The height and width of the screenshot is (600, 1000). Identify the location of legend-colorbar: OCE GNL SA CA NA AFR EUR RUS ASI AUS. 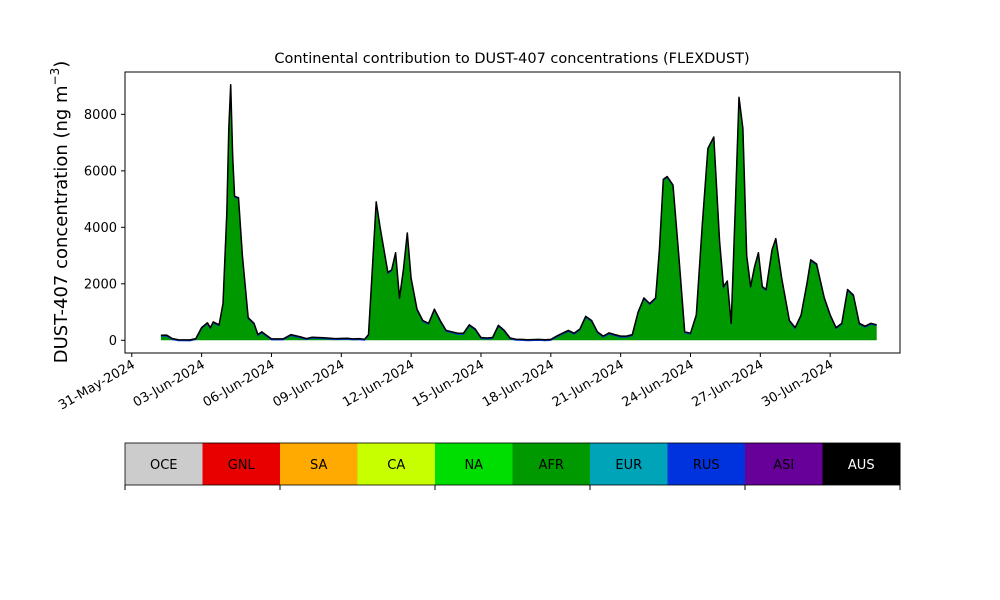
(513, 464).